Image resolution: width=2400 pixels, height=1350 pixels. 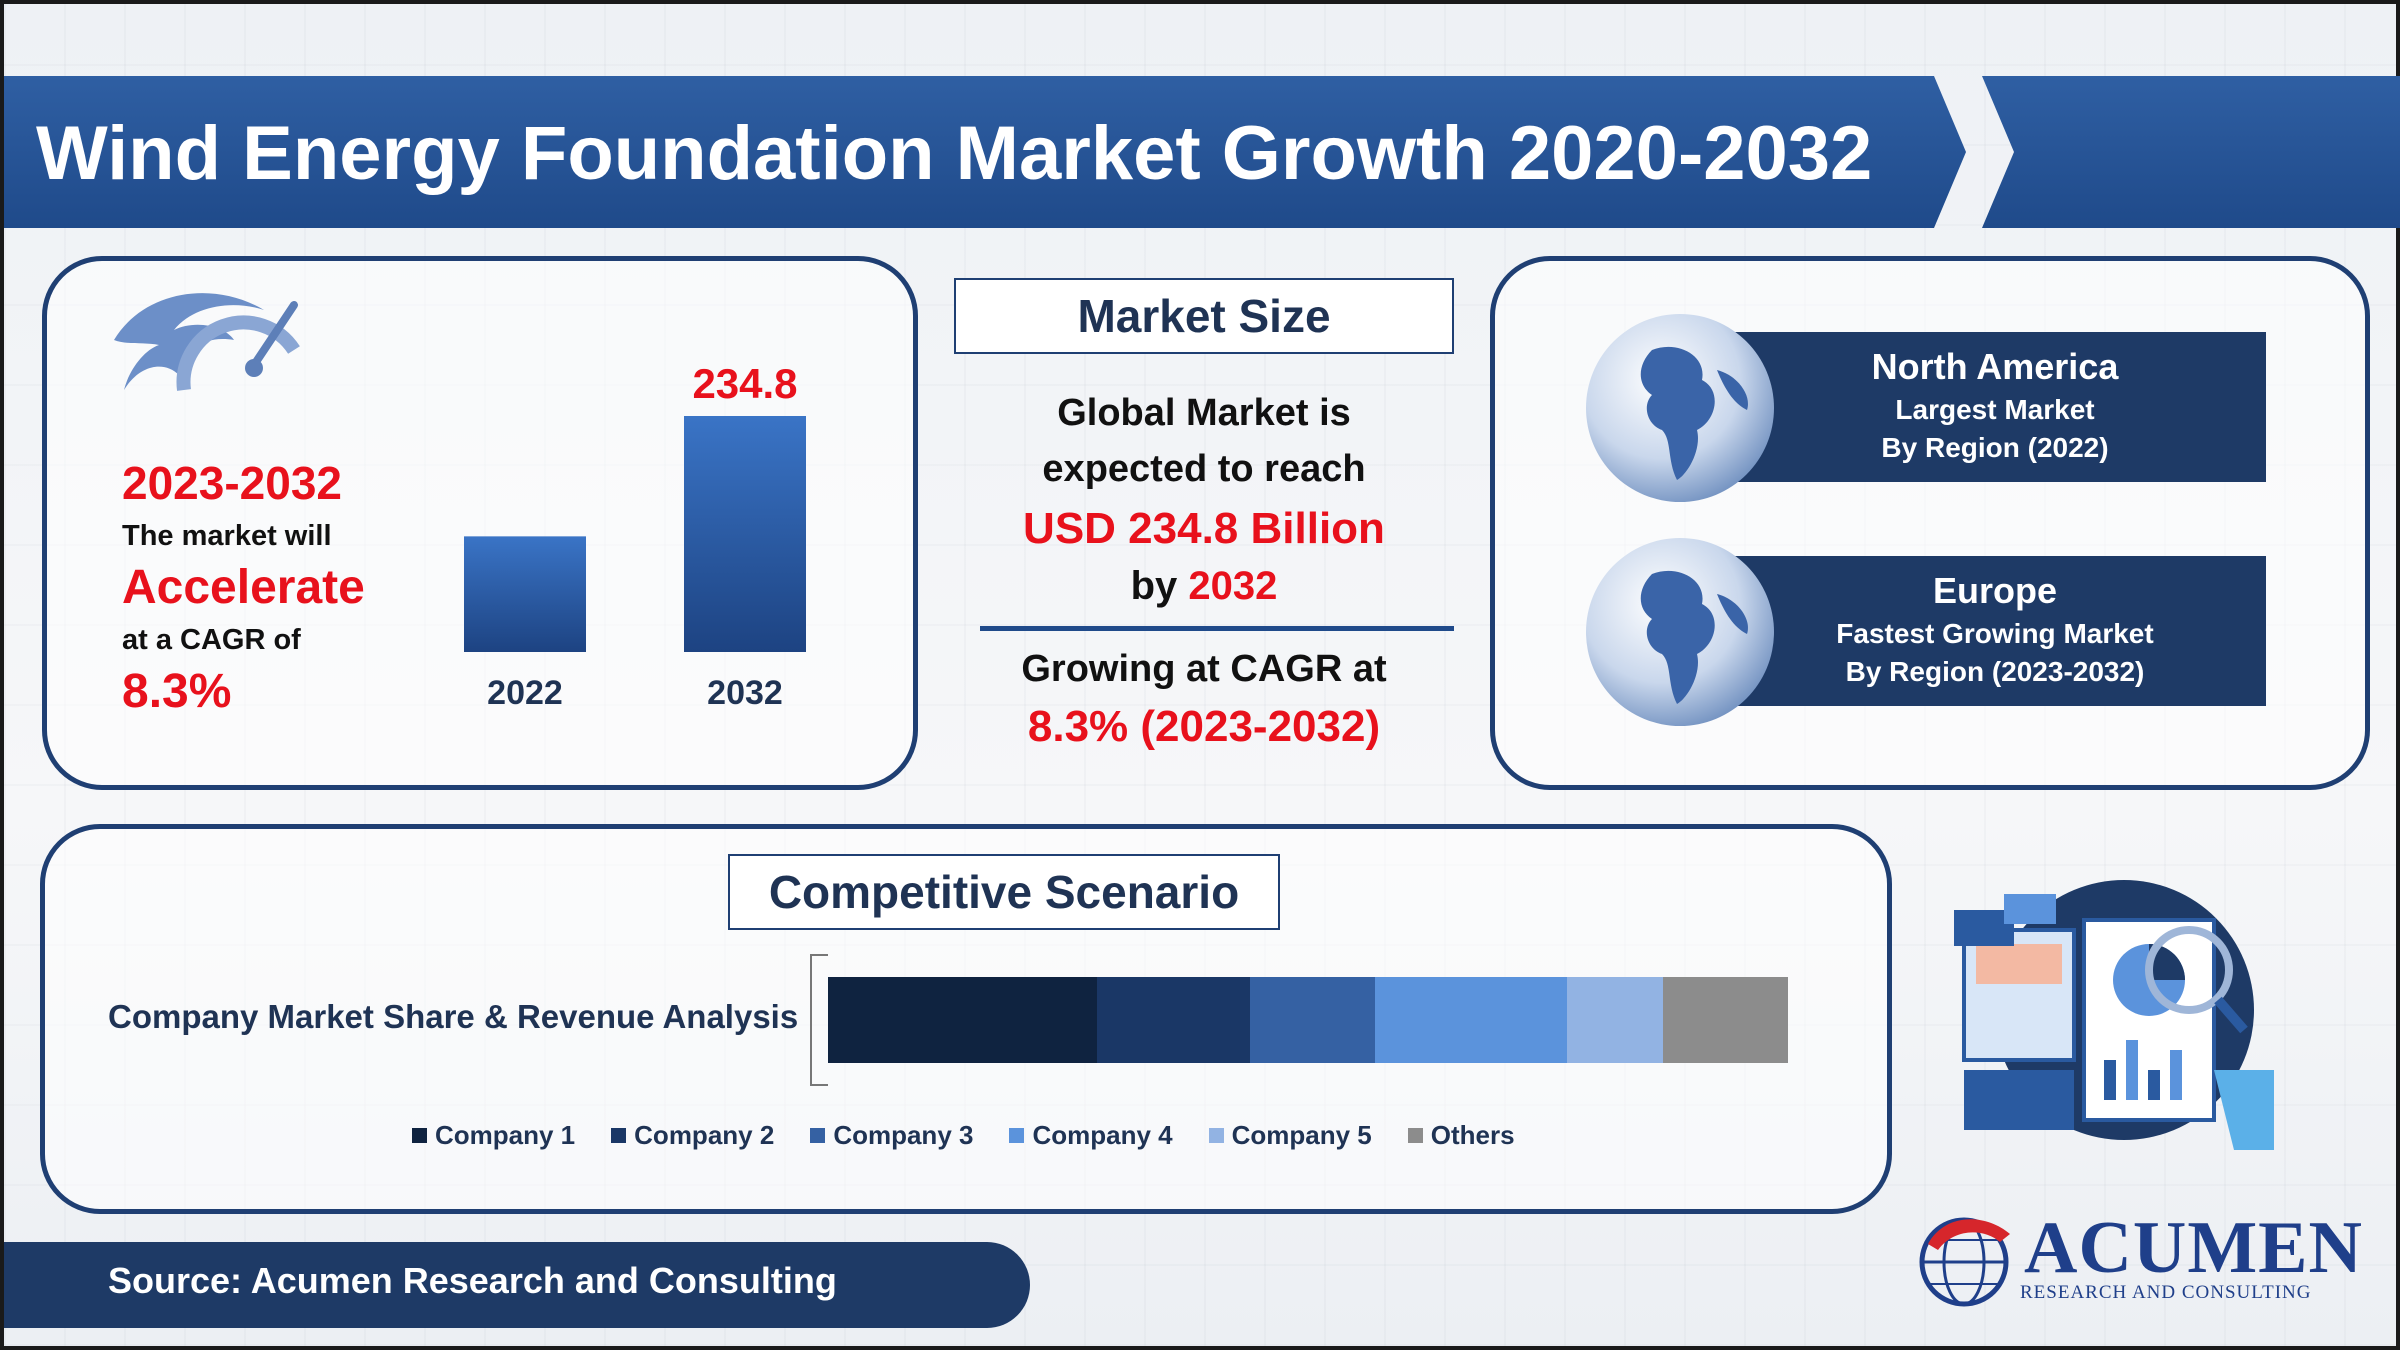 What do you see at coordinates (1102, 1135) in the screenshot?
I see `legend-label: Company 4` at bounding box center [1102, 1135].